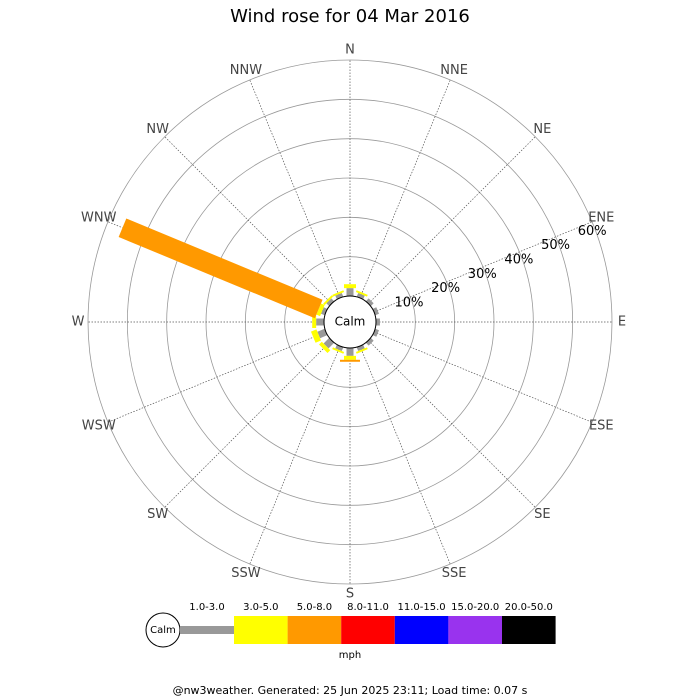 This screenshot has height=700, width=700. Describe the element at coordinates (368, 607) in the screenshot. I see `legend-label: 8.0-11.0` at that location.